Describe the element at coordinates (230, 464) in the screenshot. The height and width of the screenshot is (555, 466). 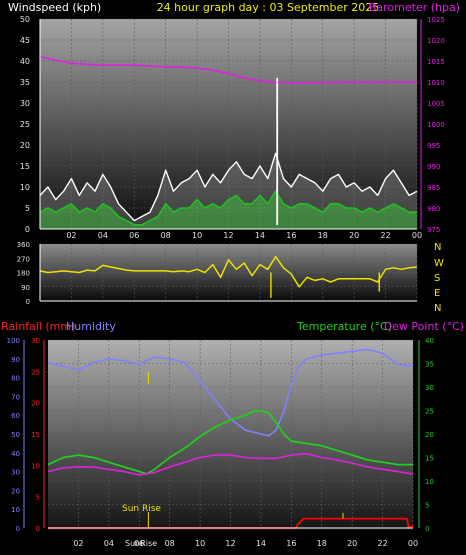
I see `dewpoint-line` at that location.